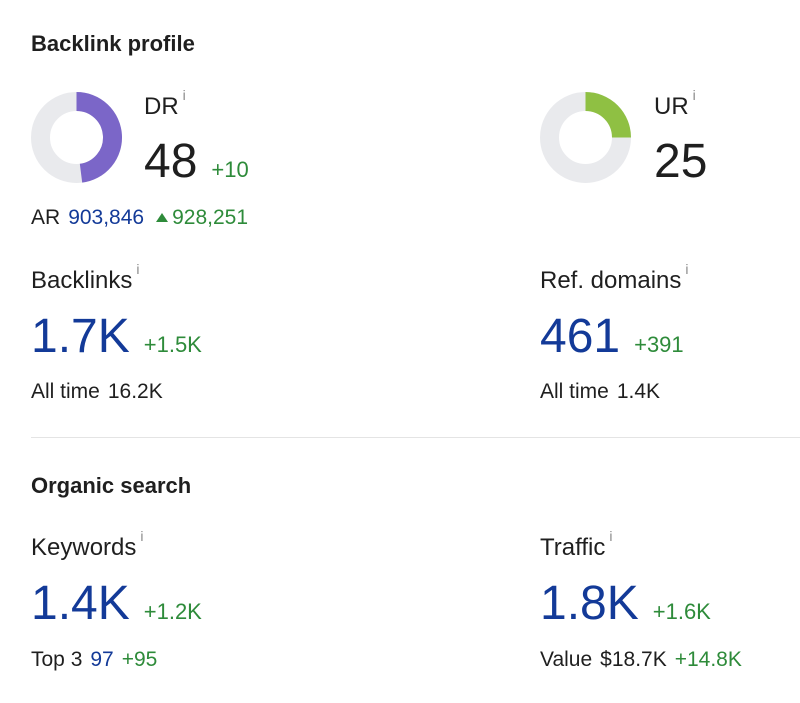 The width and height of the screenshot is (800, 703). Describe the element at coordinates (708, 659) in the screenshot. I see `traffic-value-delta: +14.8K` at that location.